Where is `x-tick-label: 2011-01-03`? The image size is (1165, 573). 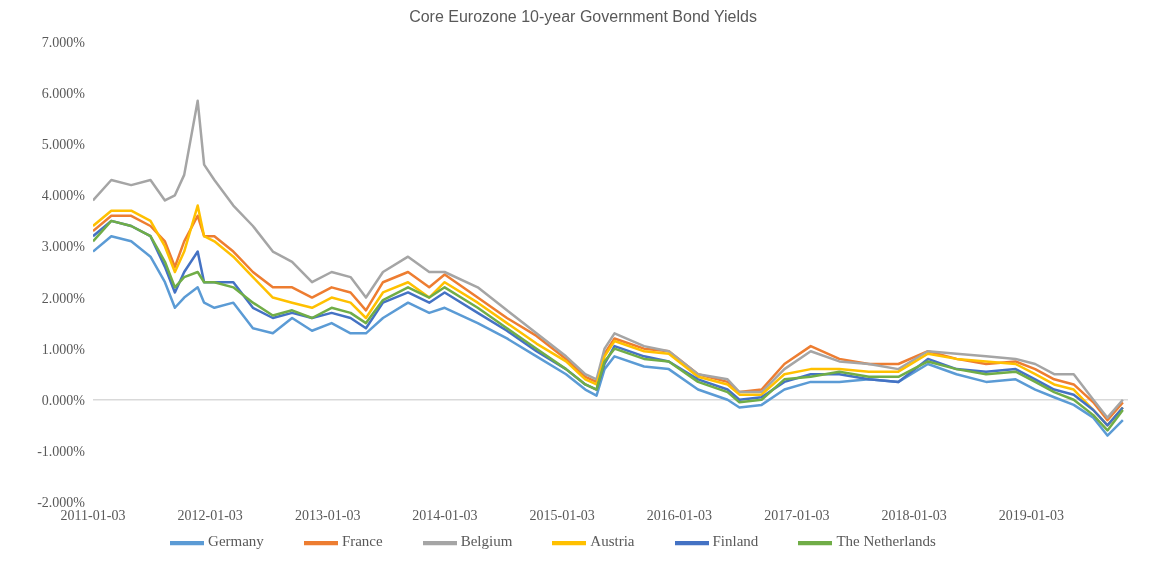
x-tick-label: 2011-01-03 is located at coordinates (93, 515).